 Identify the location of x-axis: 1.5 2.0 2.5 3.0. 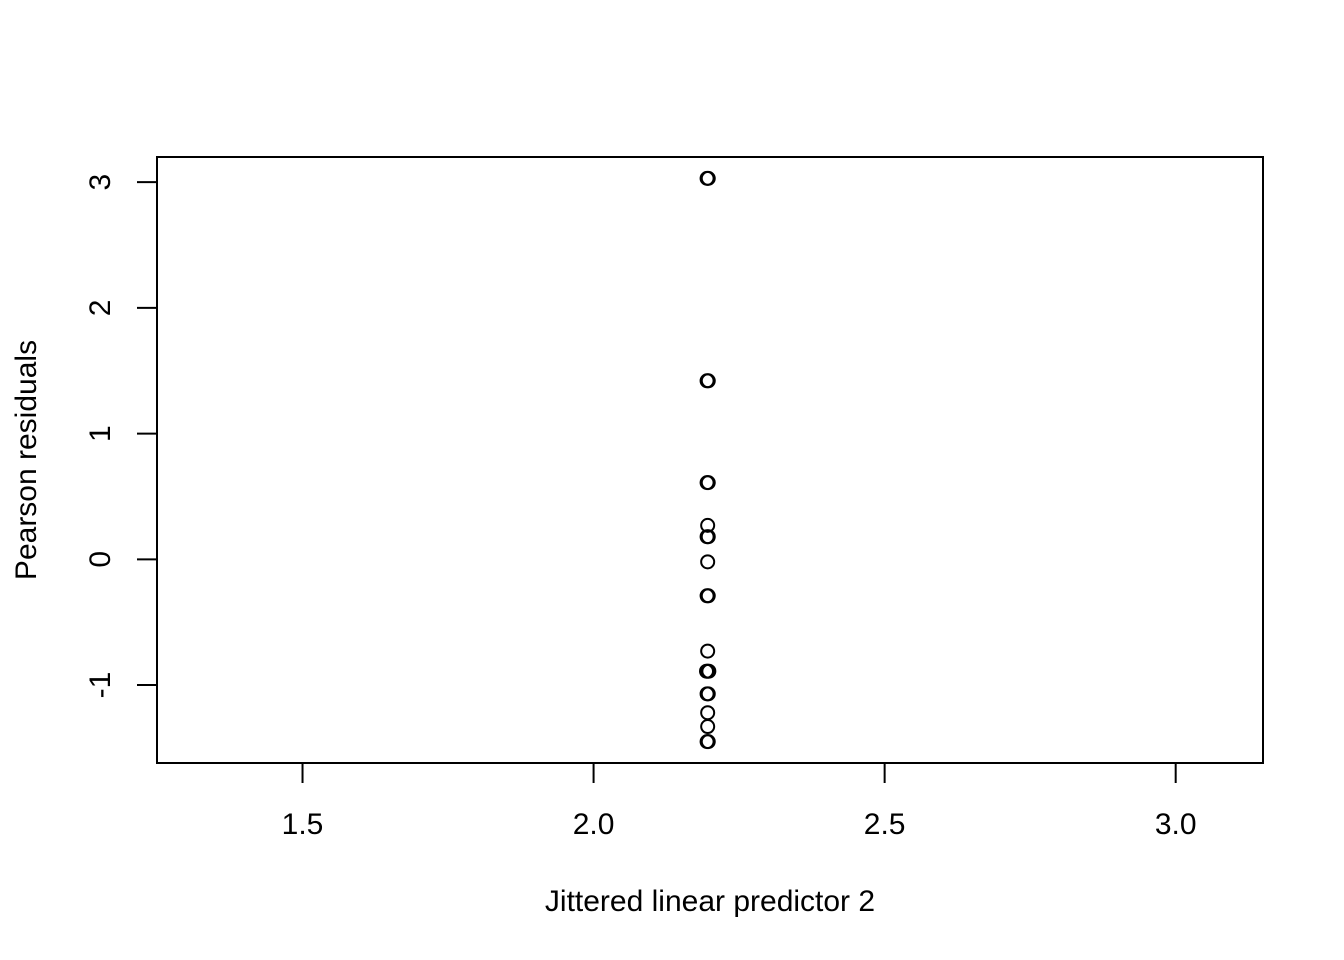
(739, 801).